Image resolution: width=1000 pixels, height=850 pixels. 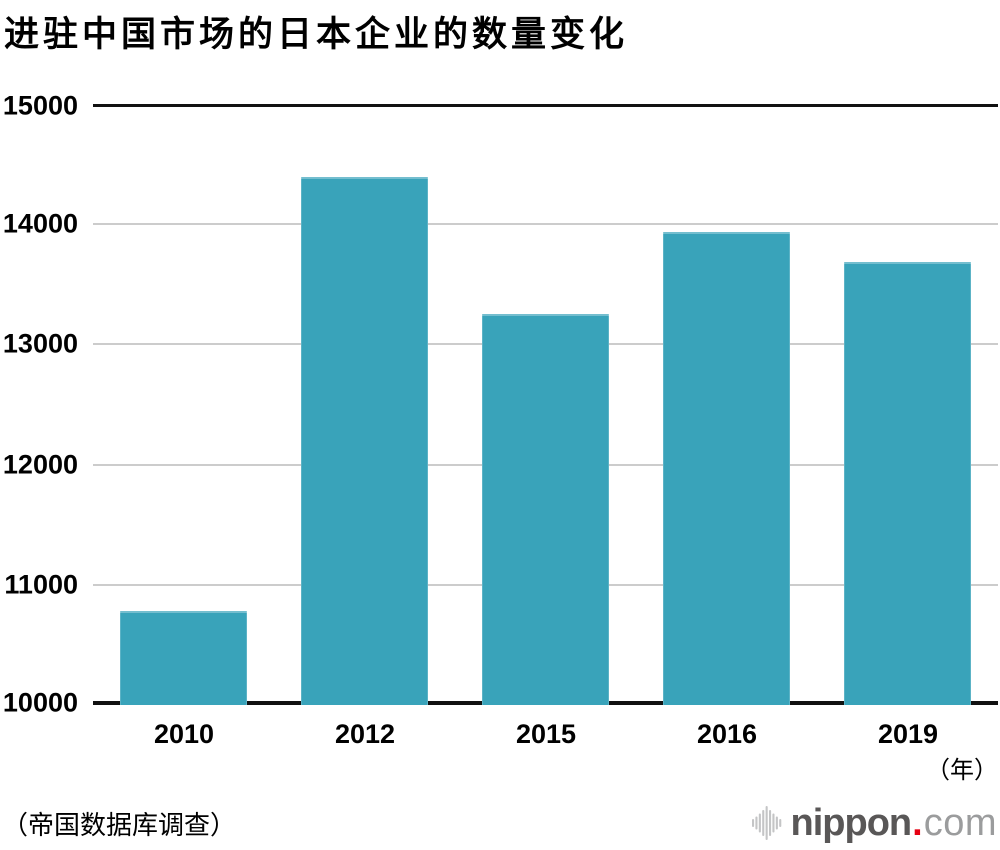 I want to click on x-tick-label-2012: 2012, so click(x=365, y=734).